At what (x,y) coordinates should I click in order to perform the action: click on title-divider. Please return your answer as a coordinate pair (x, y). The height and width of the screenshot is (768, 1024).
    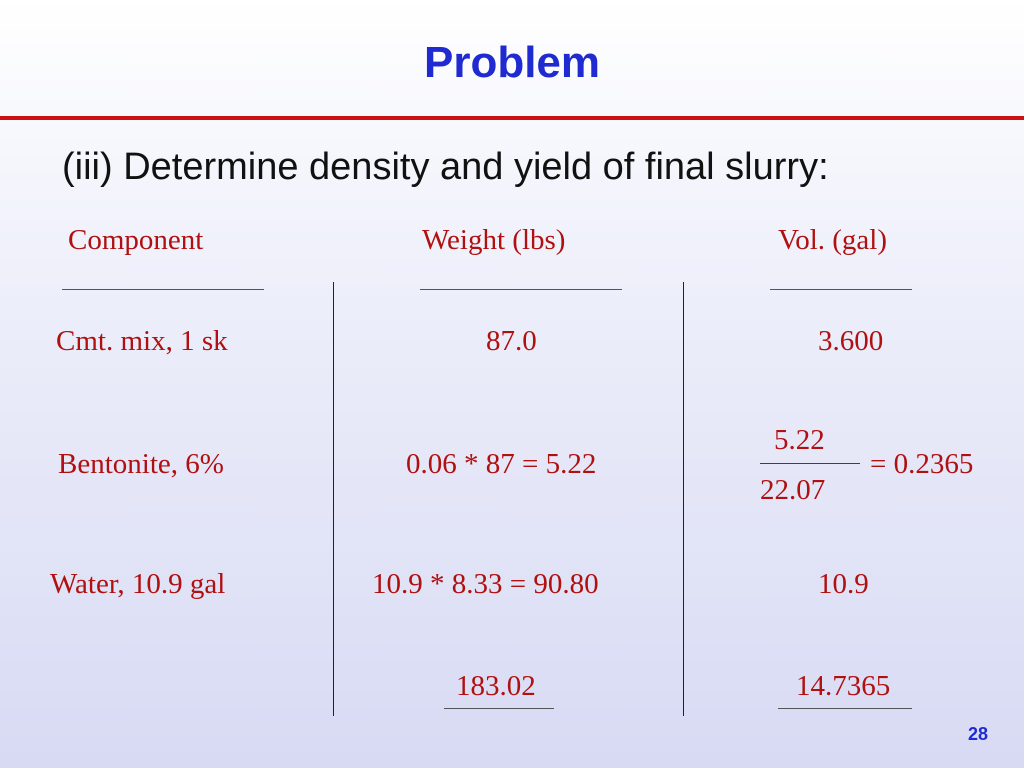
    Looking at the image, I should click on (512, 118).